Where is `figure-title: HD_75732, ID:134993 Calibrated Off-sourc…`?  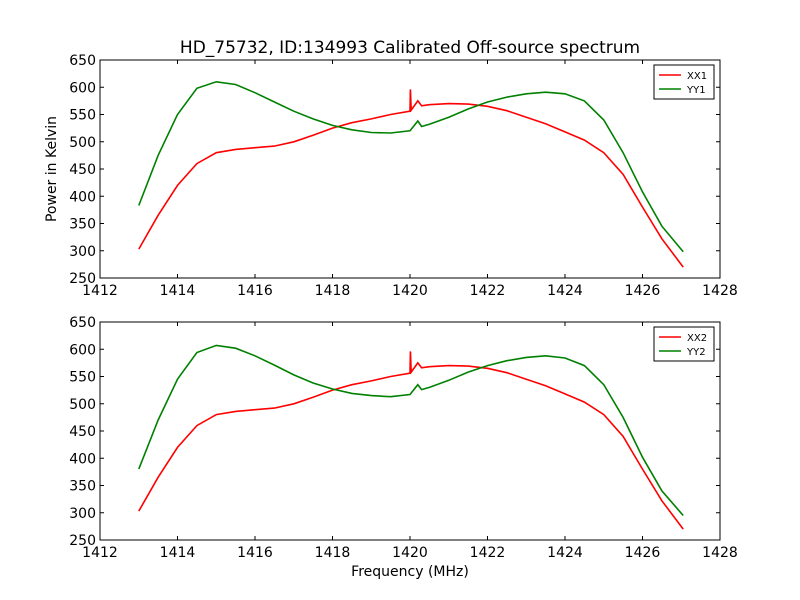 figure-title: HD_75732, ID:134993 Calibrated Off-sourc… is located at coordinates (410, 48).